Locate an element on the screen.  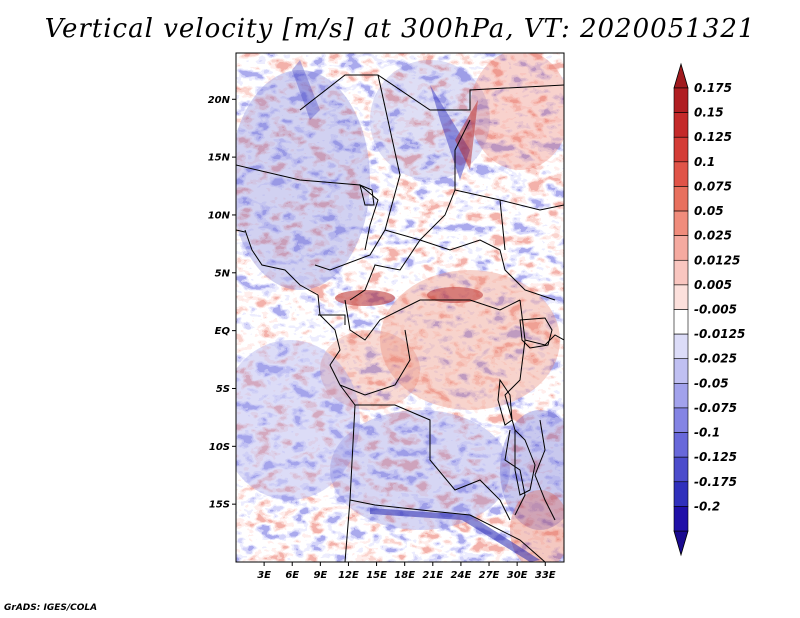
lon-tick-label: 24E is located at coordinates (461, 575).